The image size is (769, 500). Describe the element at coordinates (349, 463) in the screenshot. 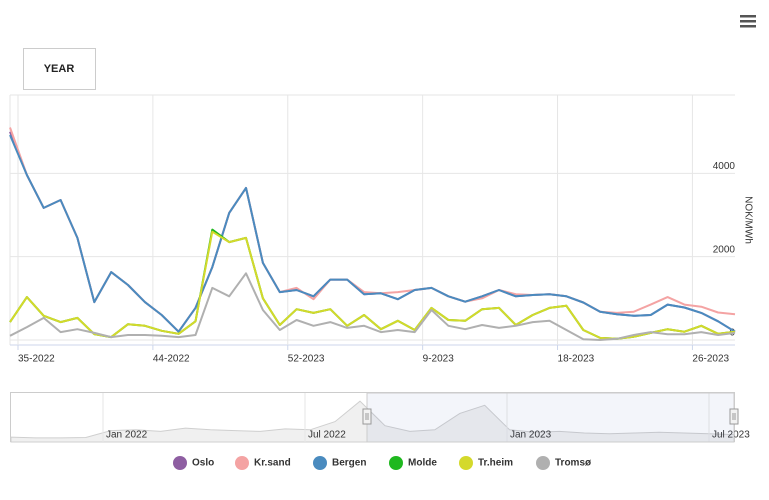

I see `legend-label: Bergen` at that location.